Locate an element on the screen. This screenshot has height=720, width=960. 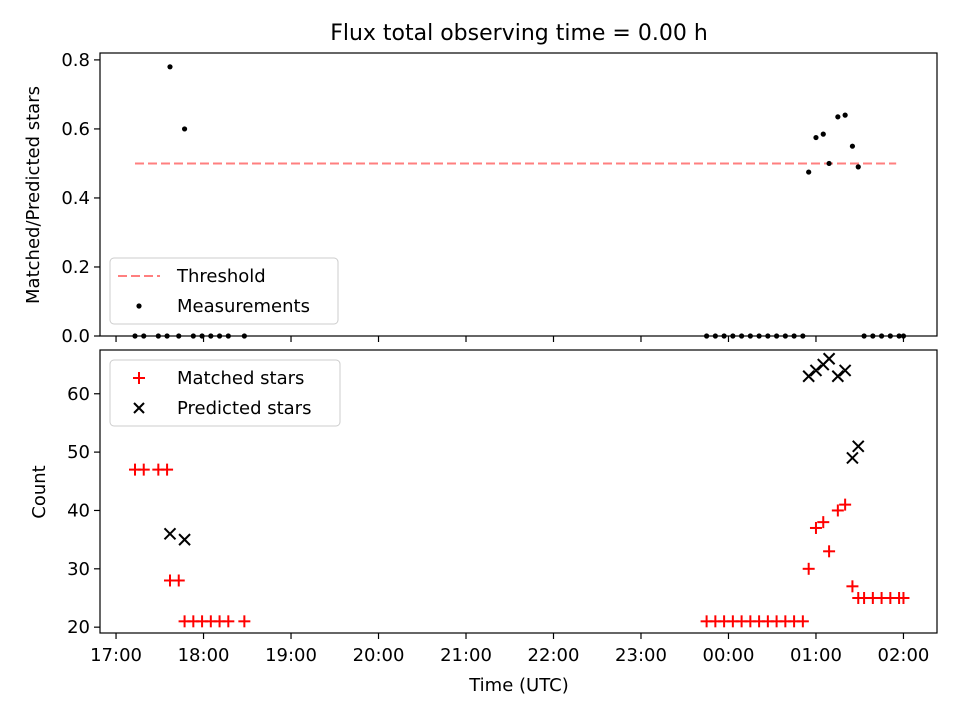
top-y-axis: 0.0 0.2 0.4 0.6 0.8 is located at coordinates (80, 198).